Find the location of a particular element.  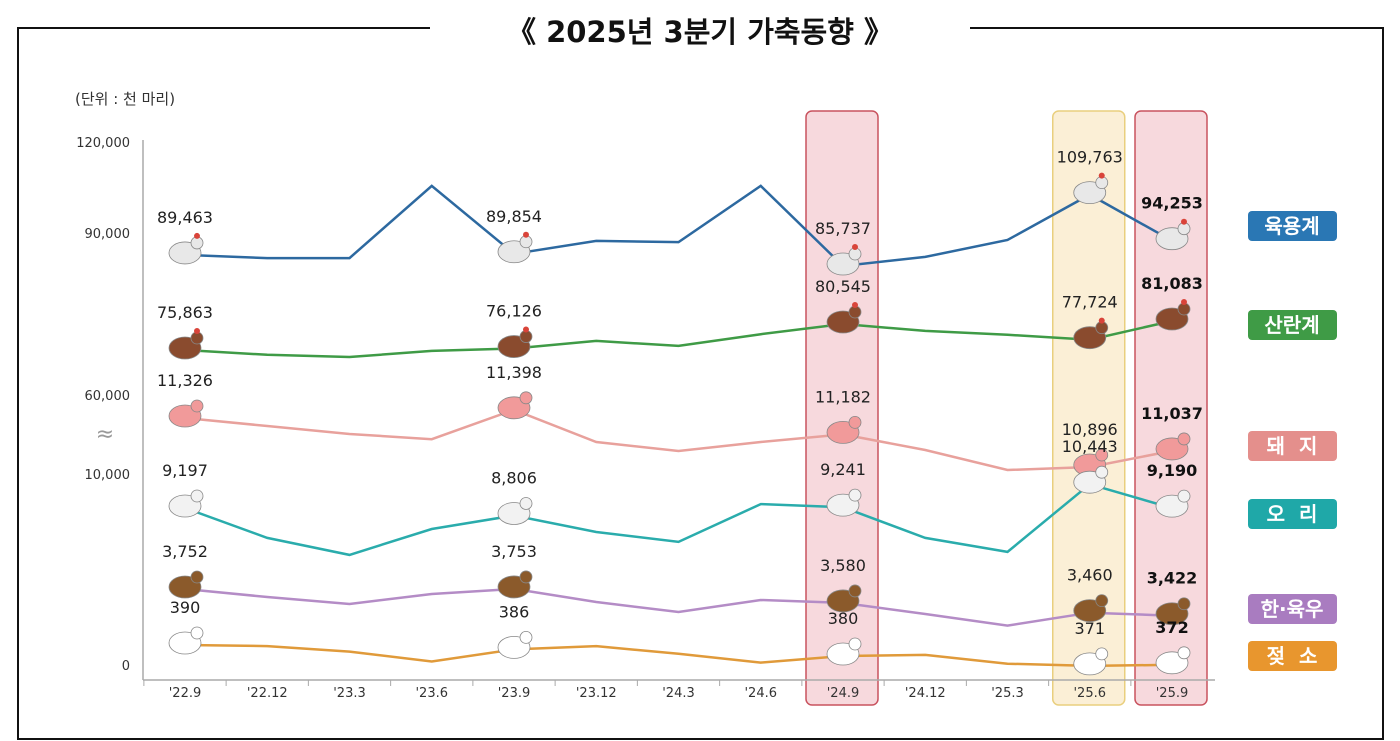

y-tick-label: 0 is located at coordinates (126, 666).